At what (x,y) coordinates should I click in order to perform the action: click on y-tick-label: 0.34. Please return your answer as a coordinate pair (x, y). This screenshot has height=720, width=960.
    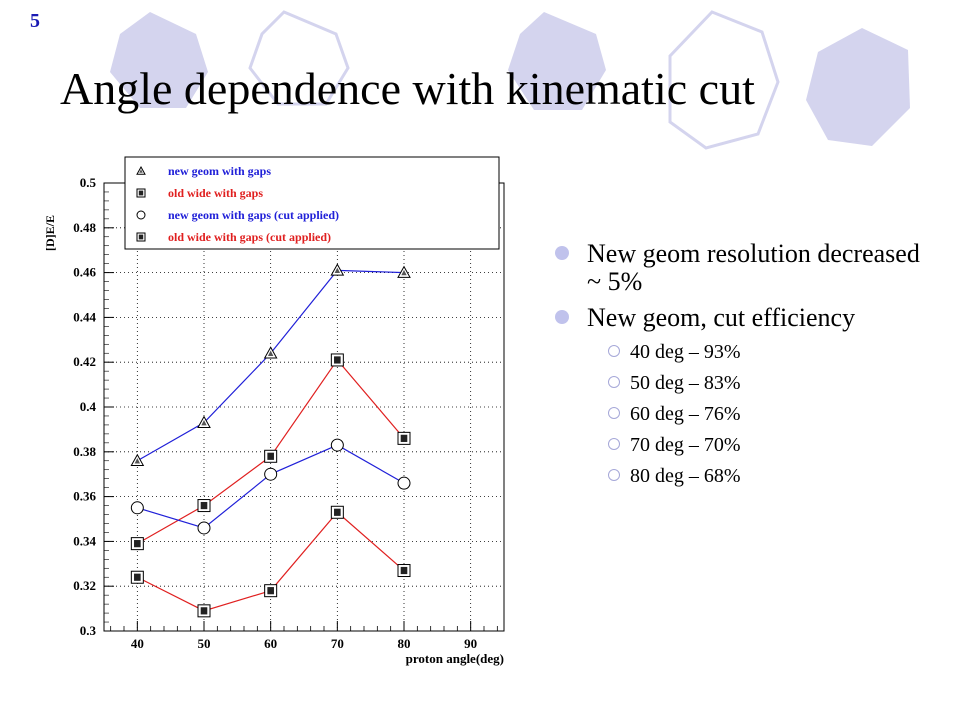
    Looking at the image, I should click on (84, 540).